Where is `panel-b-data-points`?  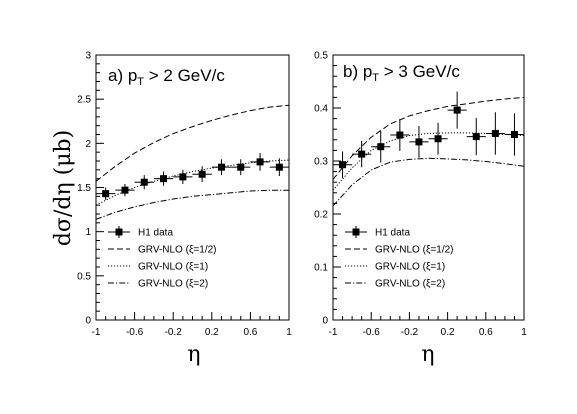 panel-b-data-points is located at coordinates (428, 134).